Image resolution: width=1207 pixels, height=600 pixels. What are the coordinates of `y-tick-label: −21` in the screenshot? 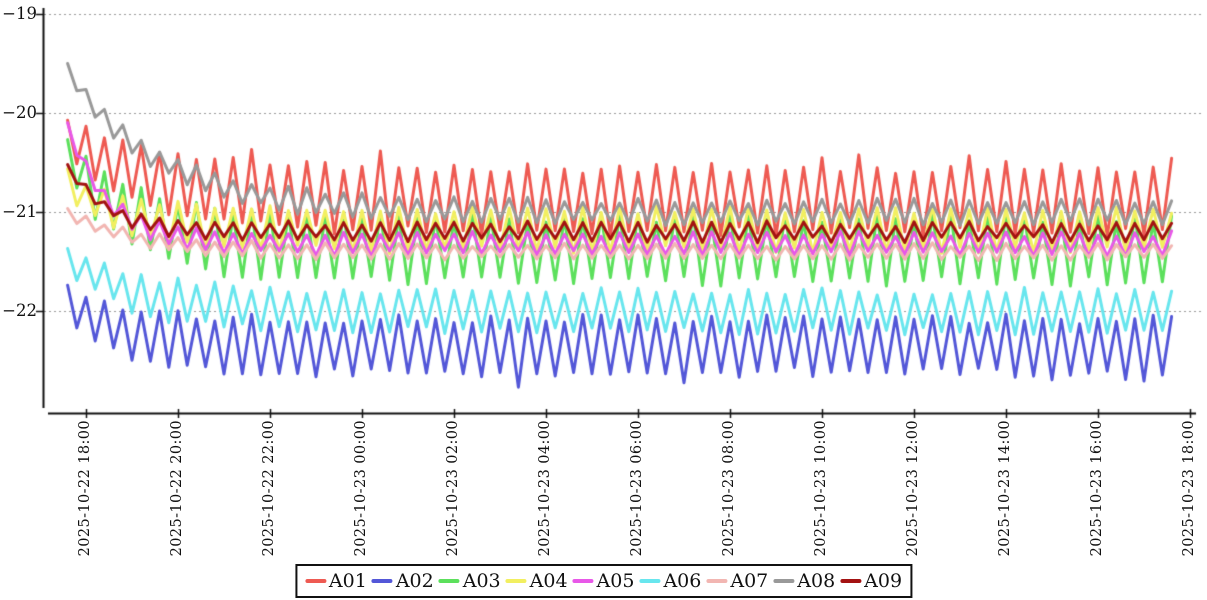 It's located at (19, 211).